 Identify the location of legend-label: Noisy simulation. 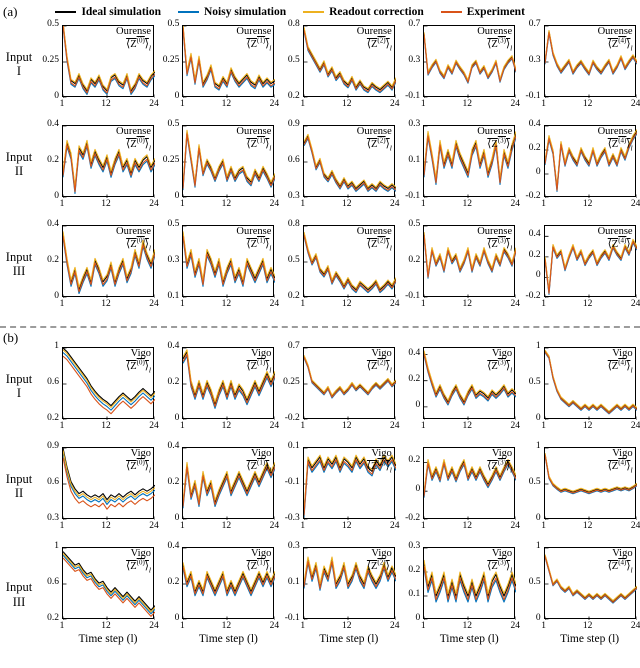
(245, 12).